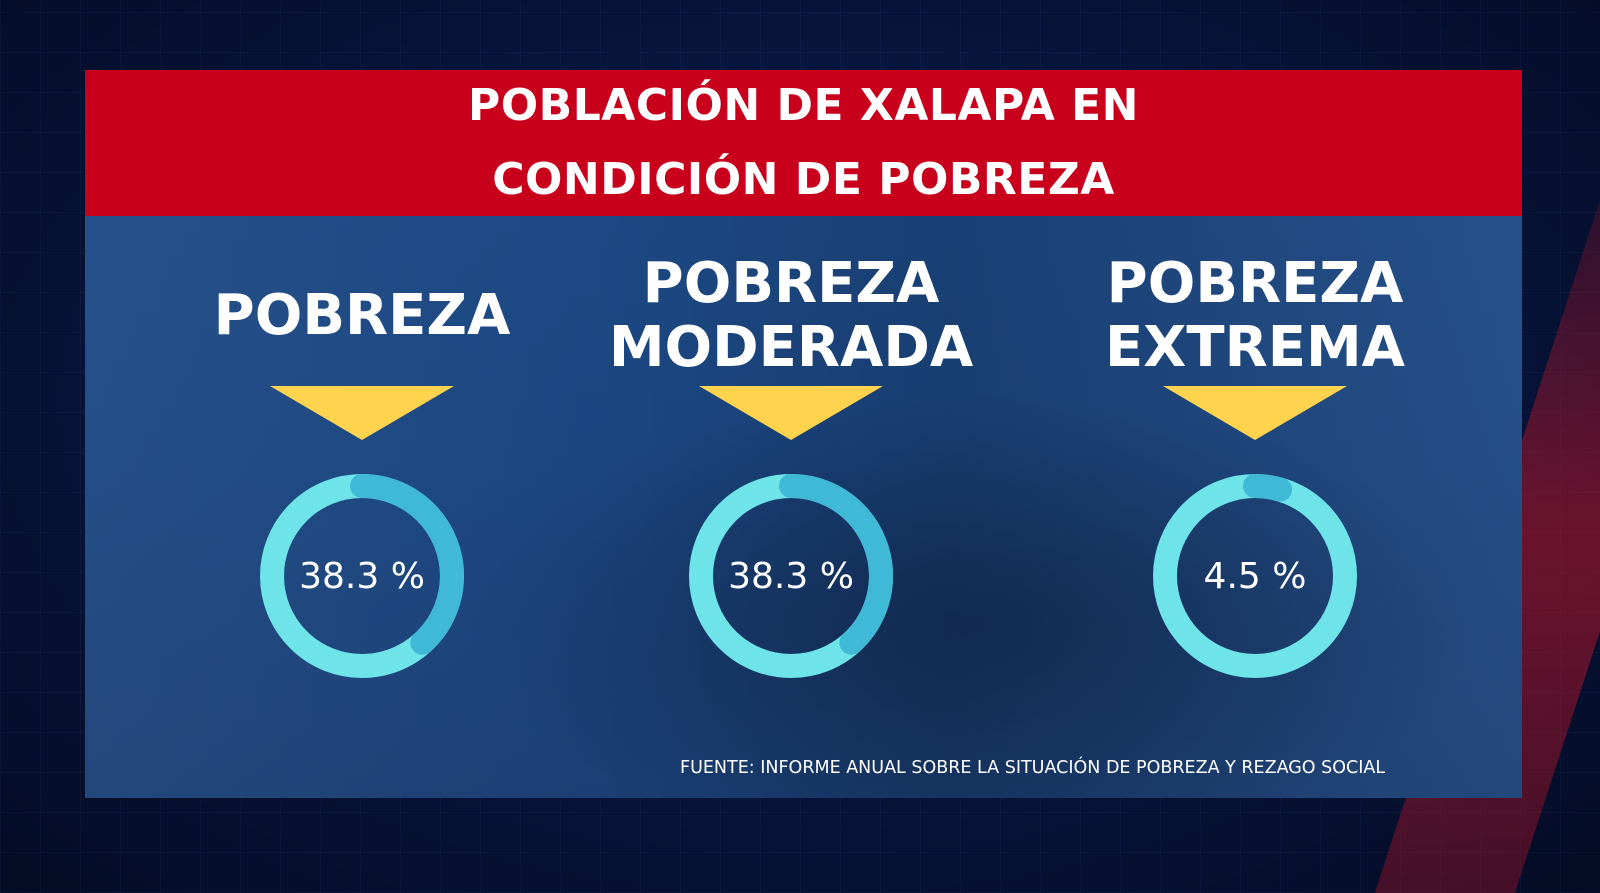 Image resolution: width=1600 pixels, height=893 pixels. Describe the element at coordinates (803, 179) in the screenshot. I see `title-line-2: CONDICIÓN DE POBREZA` at that location.